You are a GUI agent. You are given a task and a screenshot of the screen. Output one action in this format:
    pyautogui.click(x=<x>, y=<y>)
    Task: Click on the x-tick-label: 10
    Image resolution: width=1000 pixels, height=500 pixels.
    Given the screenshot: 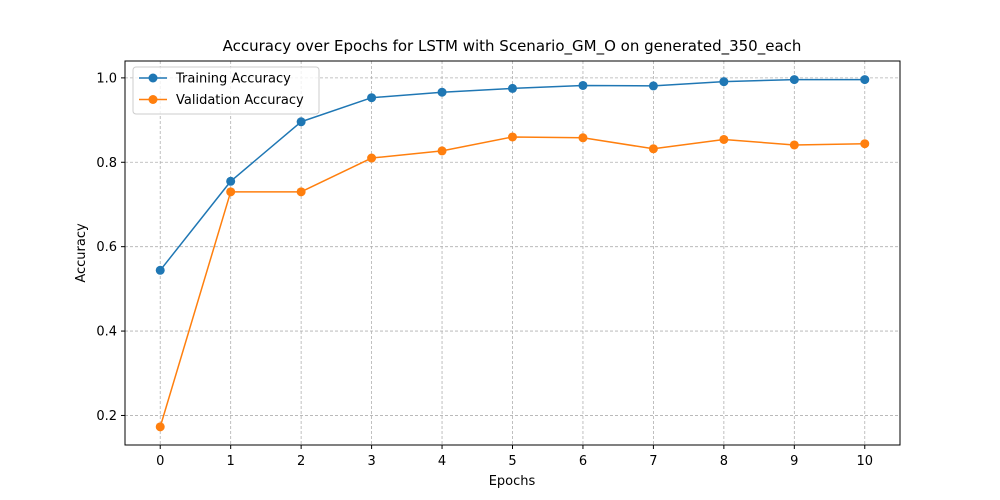 What is the action you would take?
    pyautogui.click(x=864, y=461)
    